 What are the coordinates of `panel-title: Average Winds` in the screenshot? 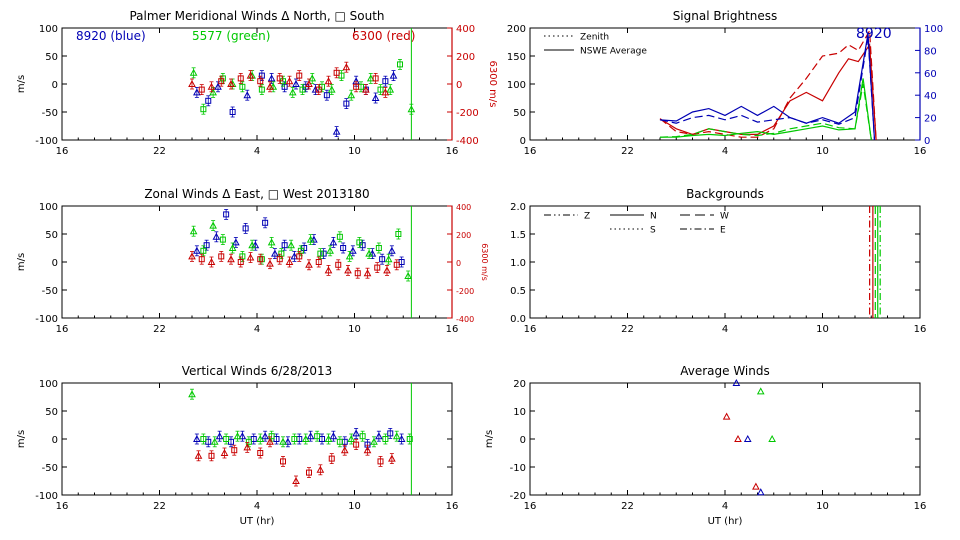 It's located at (725, 371).